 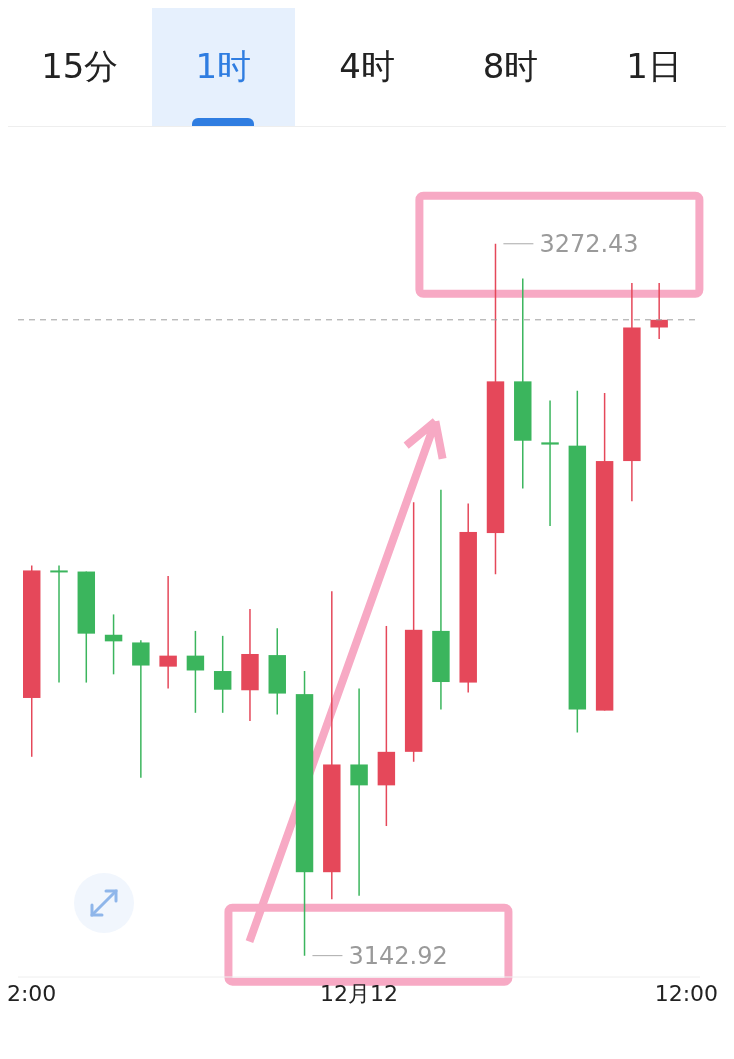 I want to click on x-tick-label: 2:00, so click(x=31, y=993).